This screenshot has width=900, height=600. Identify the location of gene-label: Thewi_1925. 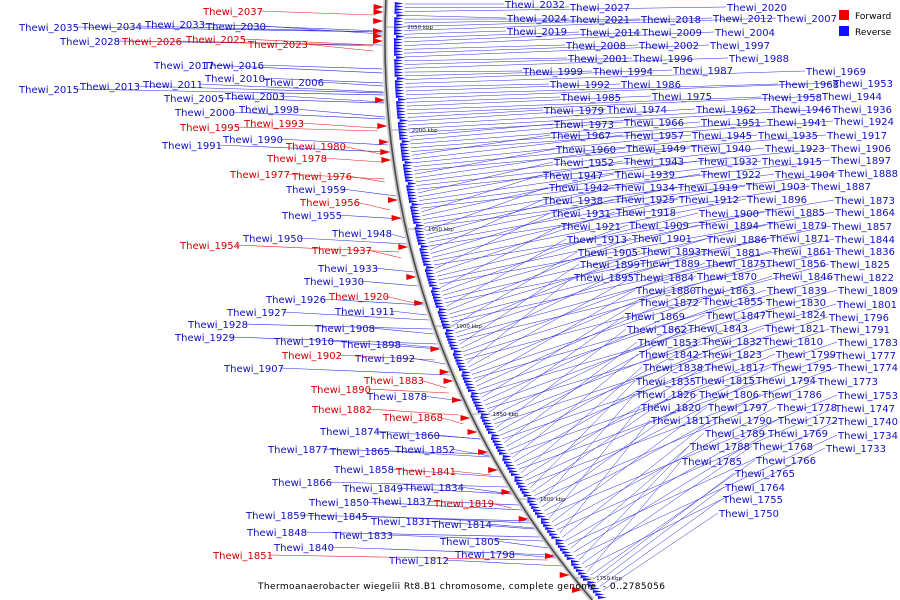
(644, 200).